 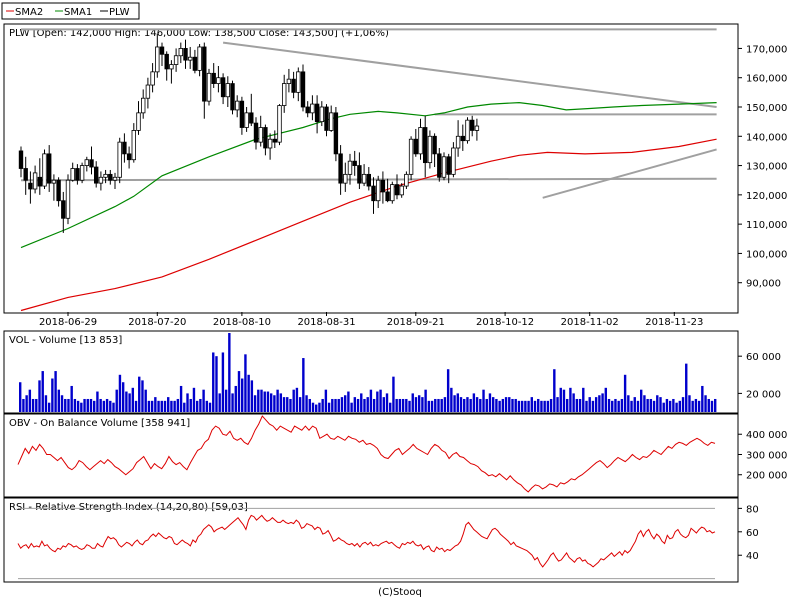 I want to click on price-x-tick-label: 2018-09-21, so click(x=416, y=322).